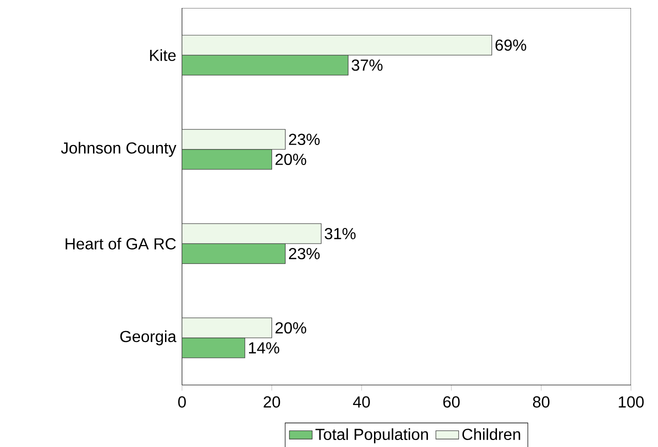 This screenshot has width=658, height=447. I want to click on x-tick-label: 20, so click(272, 402).